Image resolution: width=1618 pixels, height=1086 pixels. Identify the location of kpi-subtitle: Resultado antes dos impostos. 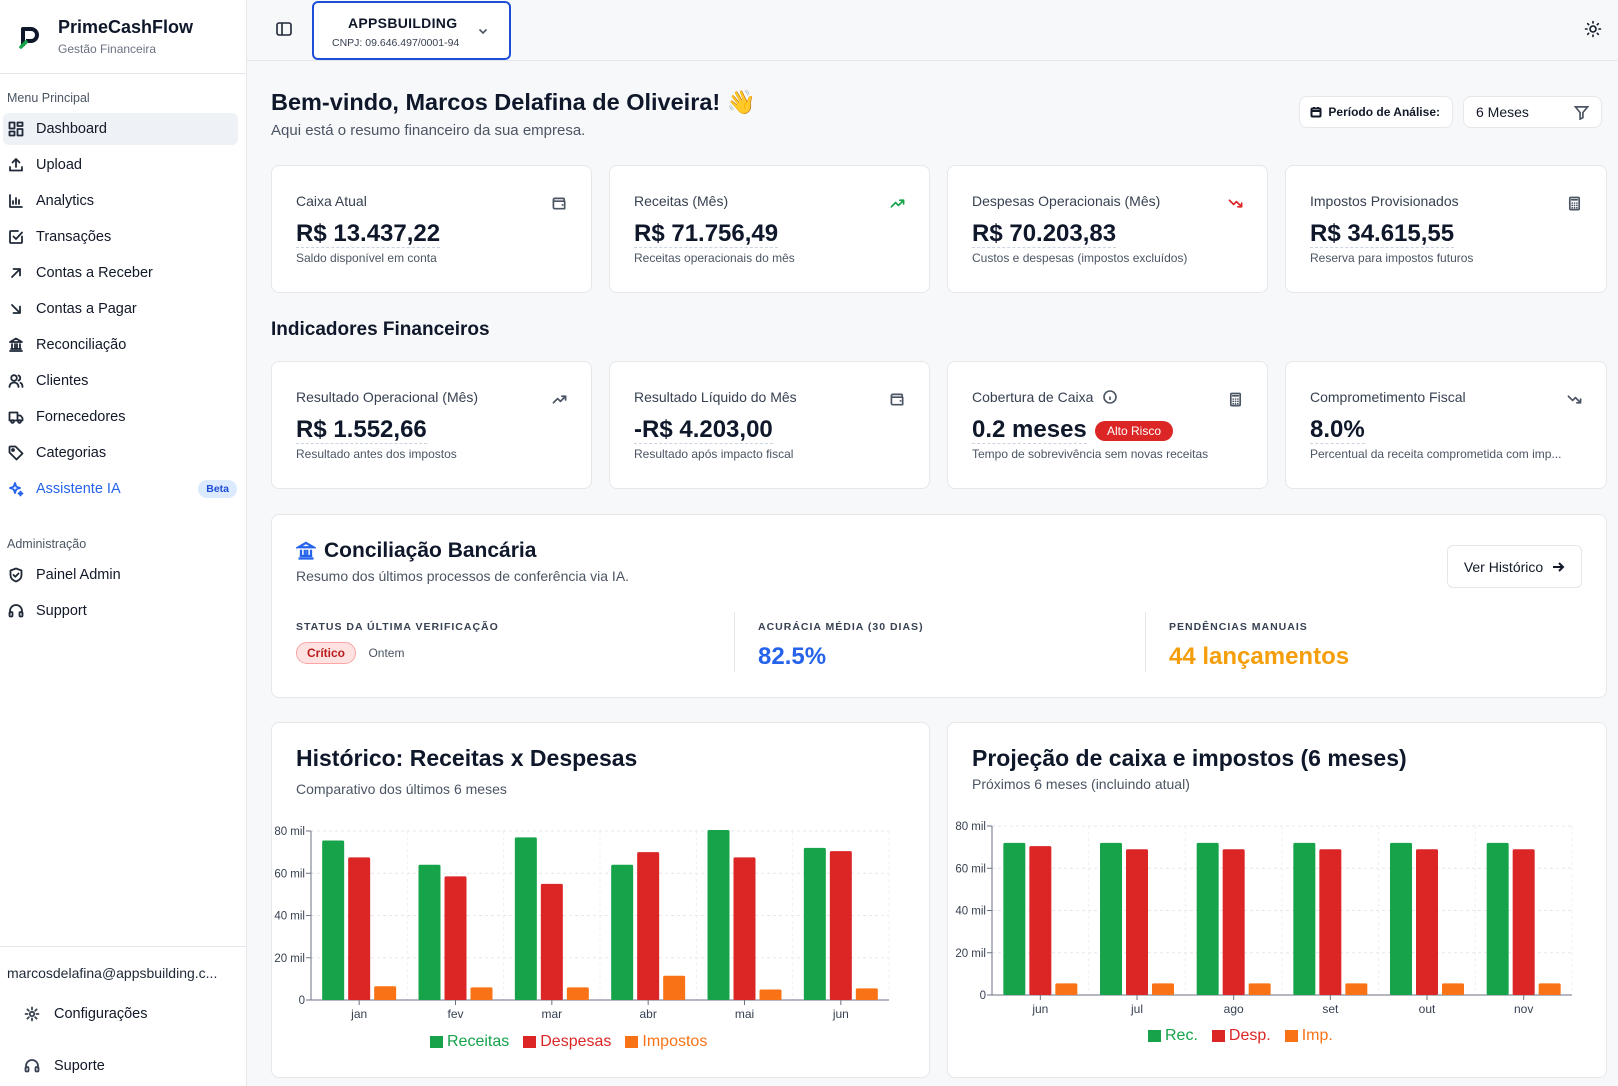
(376, 454).